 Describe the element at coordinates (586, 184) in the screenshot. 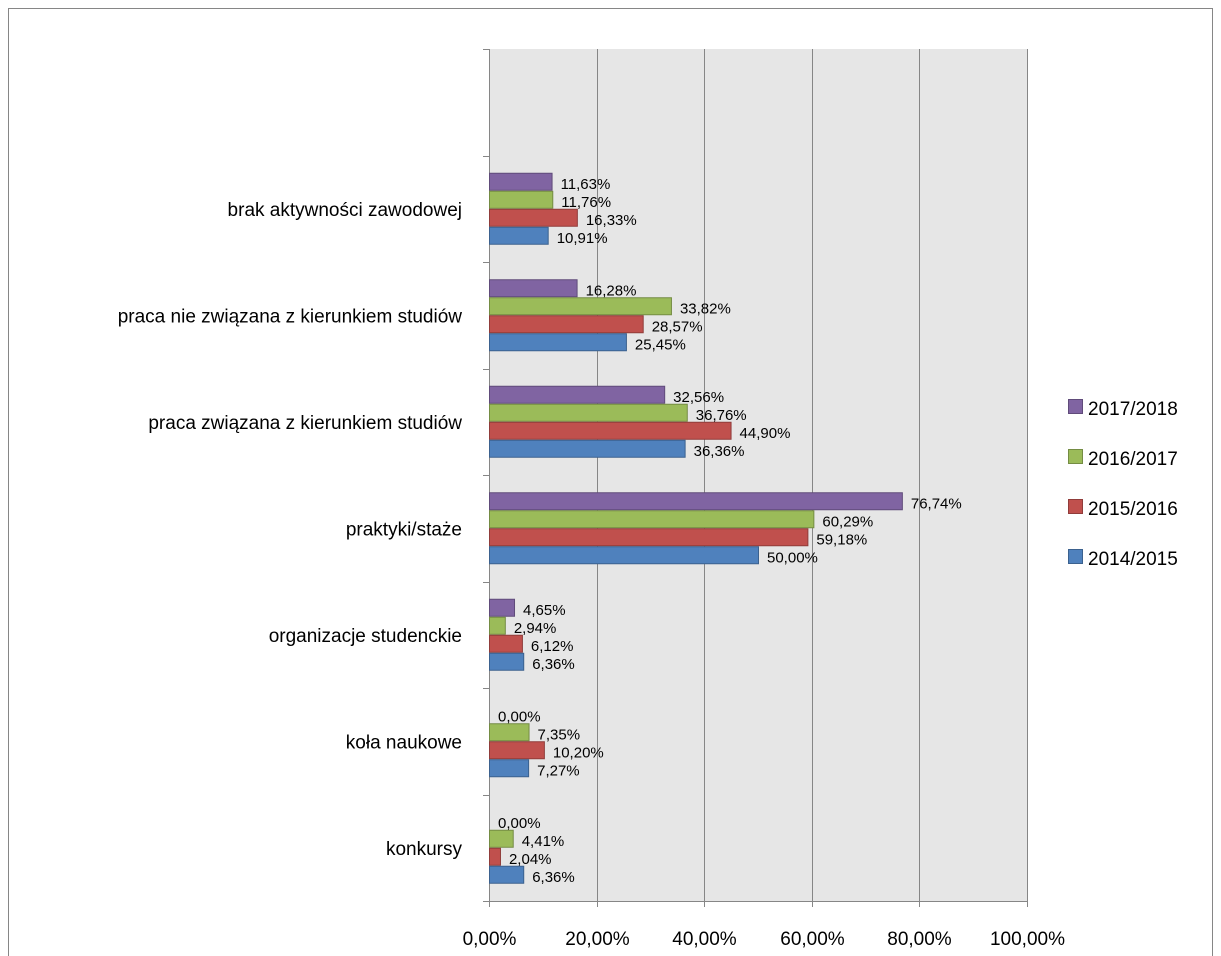

I see `data-label: 11,63%` at that location.